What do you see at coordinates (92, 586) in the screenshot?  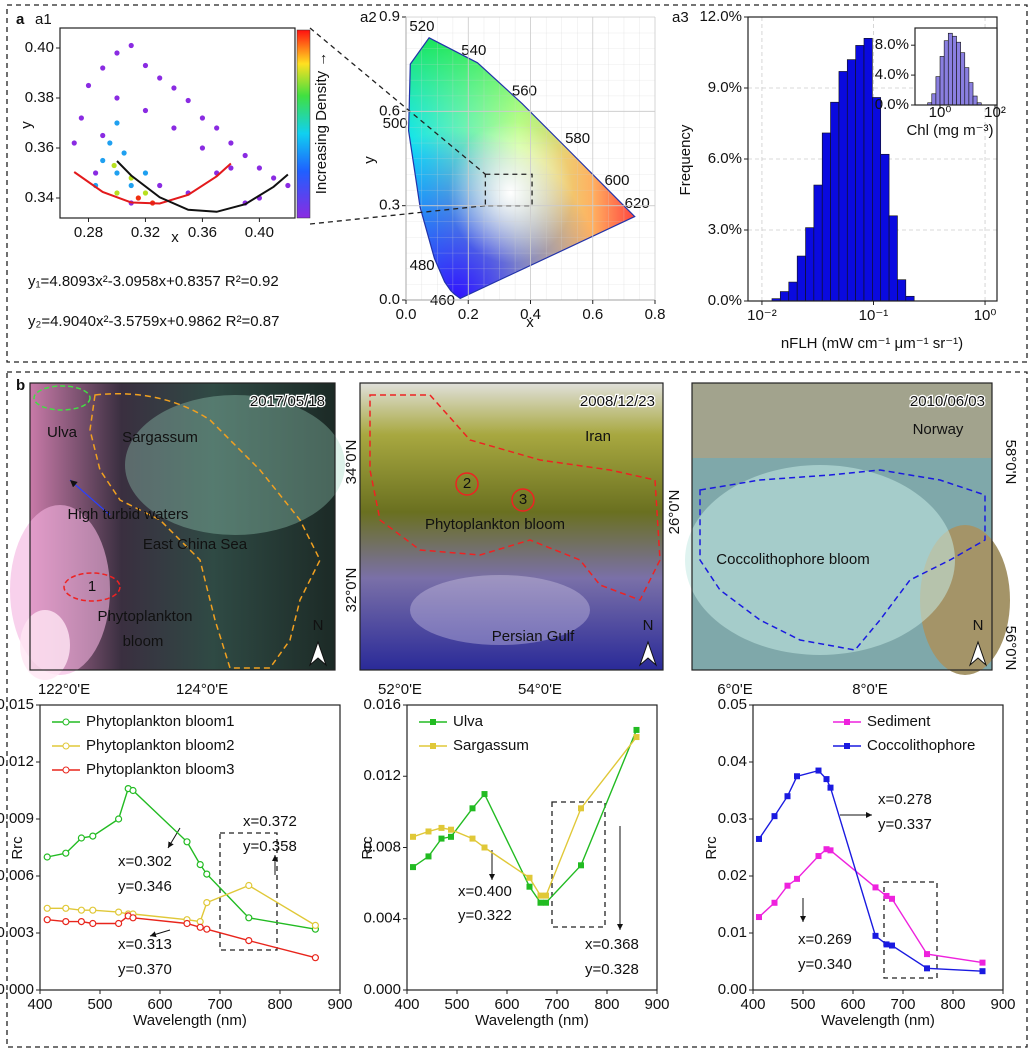 I see `map-label: 1` at bounding box center [92, 586].